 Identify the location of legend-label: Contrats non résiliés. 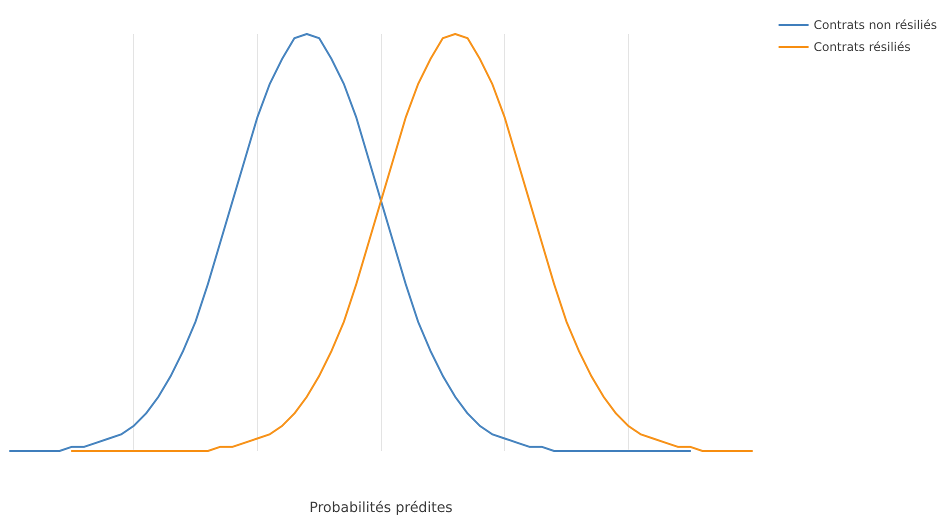
(876, 25).